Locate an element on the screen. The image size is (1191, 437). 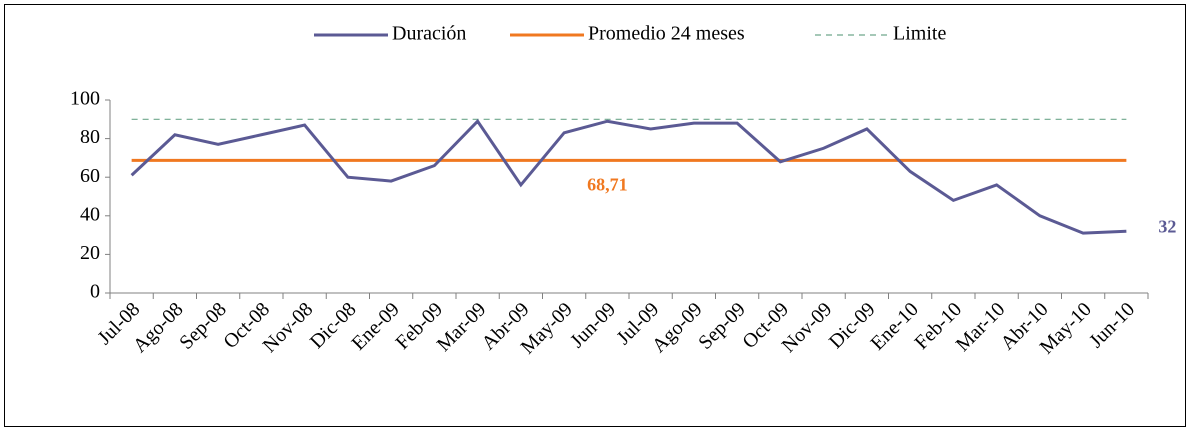
legend-label: Promedio 24 meses is located at coordinates (666, 34).